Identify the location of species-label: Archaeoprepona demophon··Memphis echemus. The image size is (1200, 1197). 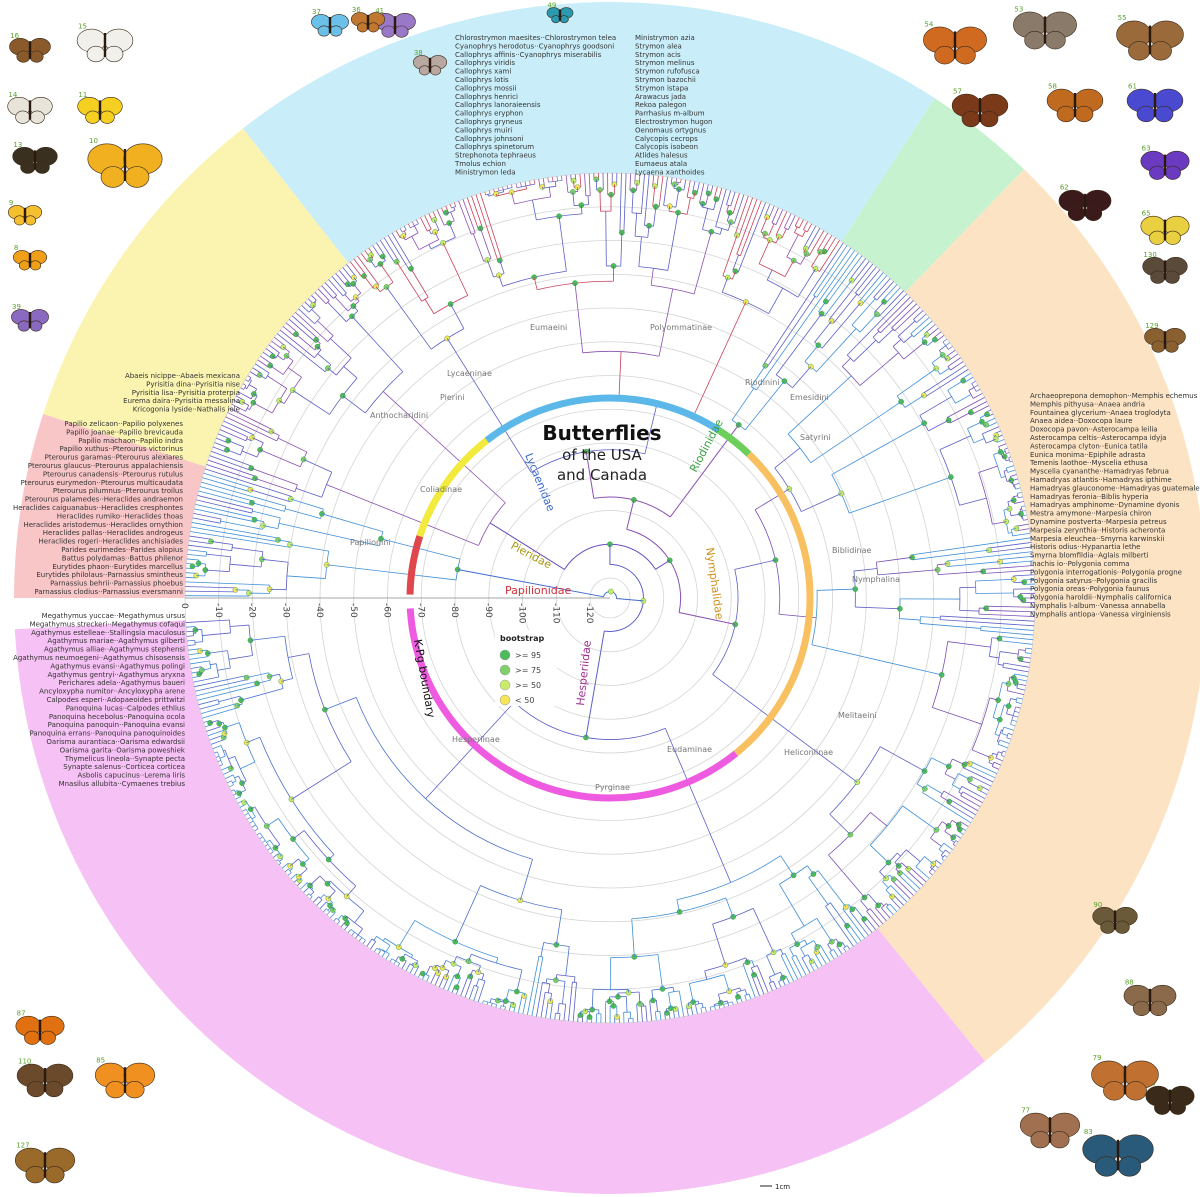
(1114, 396).